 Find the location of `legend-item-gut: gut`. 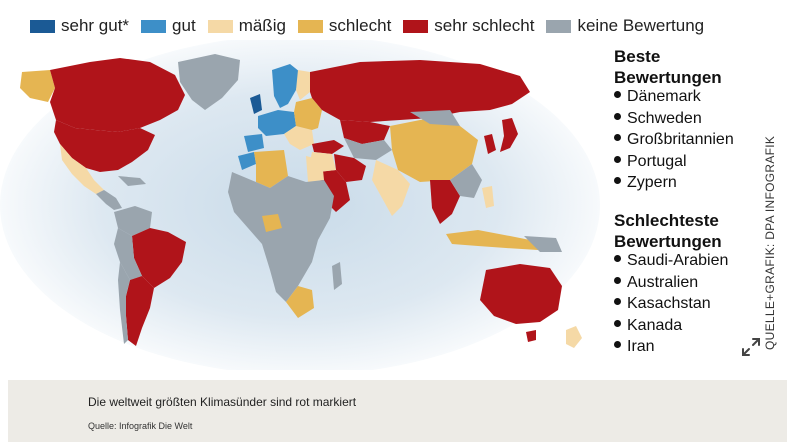

legend-item-gut: gut is located at coordinates (168, 26).